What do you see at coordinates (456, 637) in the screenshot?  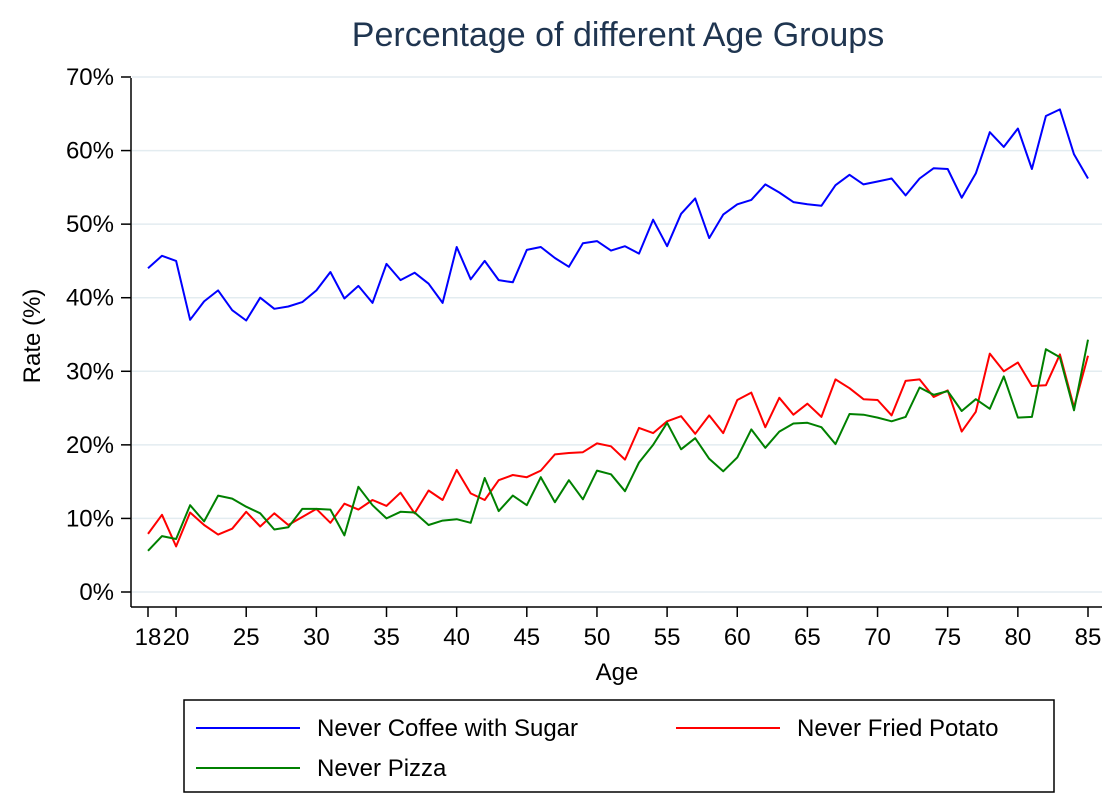 I see `x-tick-label: 40` at bounding box center [456, 637].